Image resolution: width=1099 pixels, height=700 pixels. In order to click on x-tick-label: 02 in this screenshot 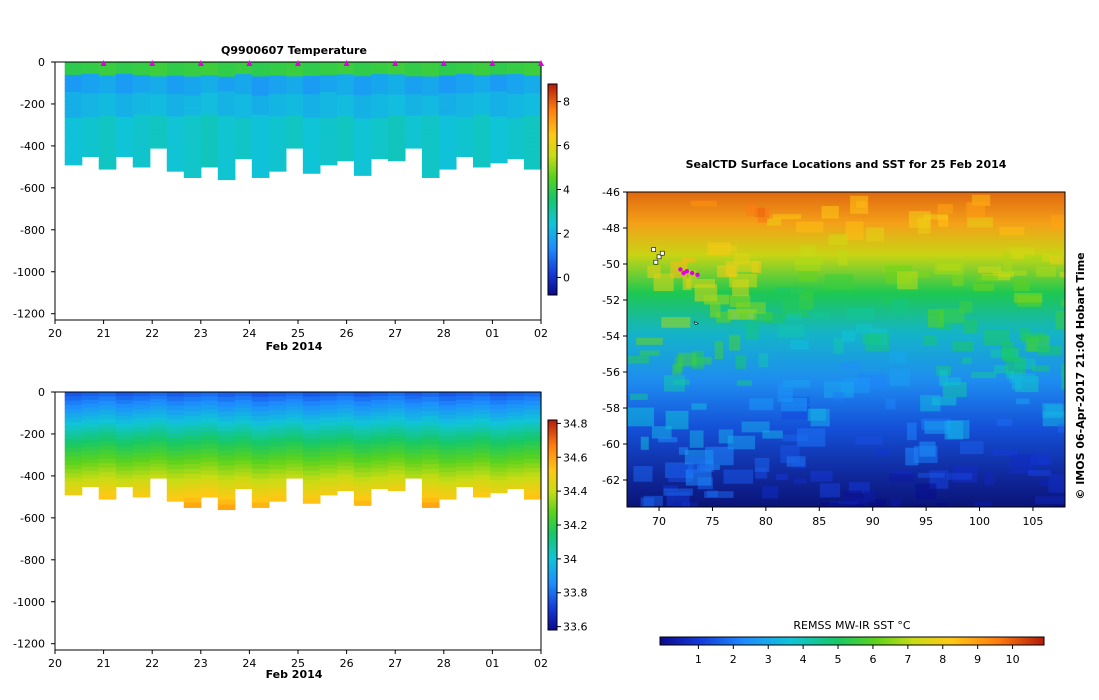, I will do `click(541, 333)`.